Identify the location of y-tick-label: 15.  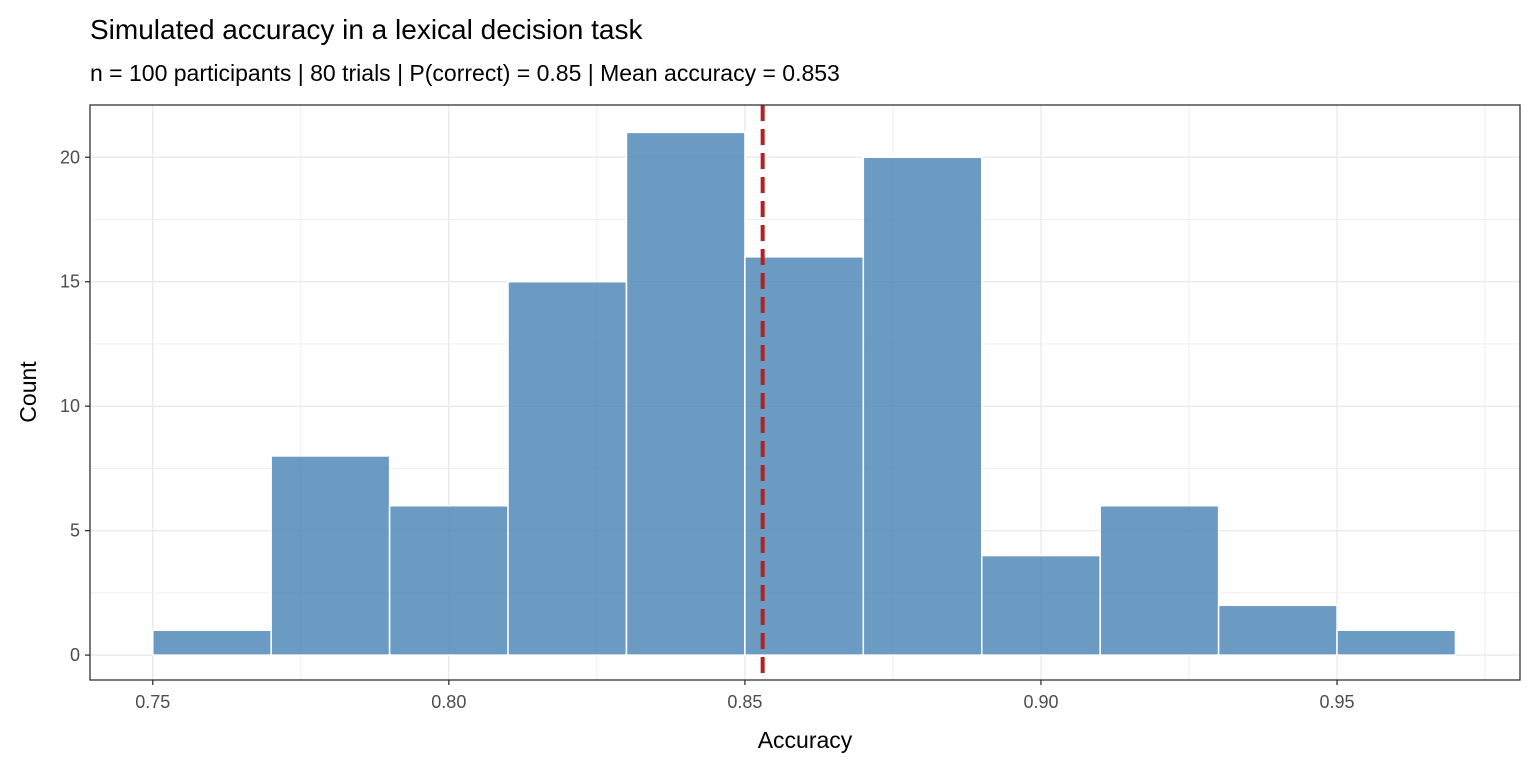
(70, 282).